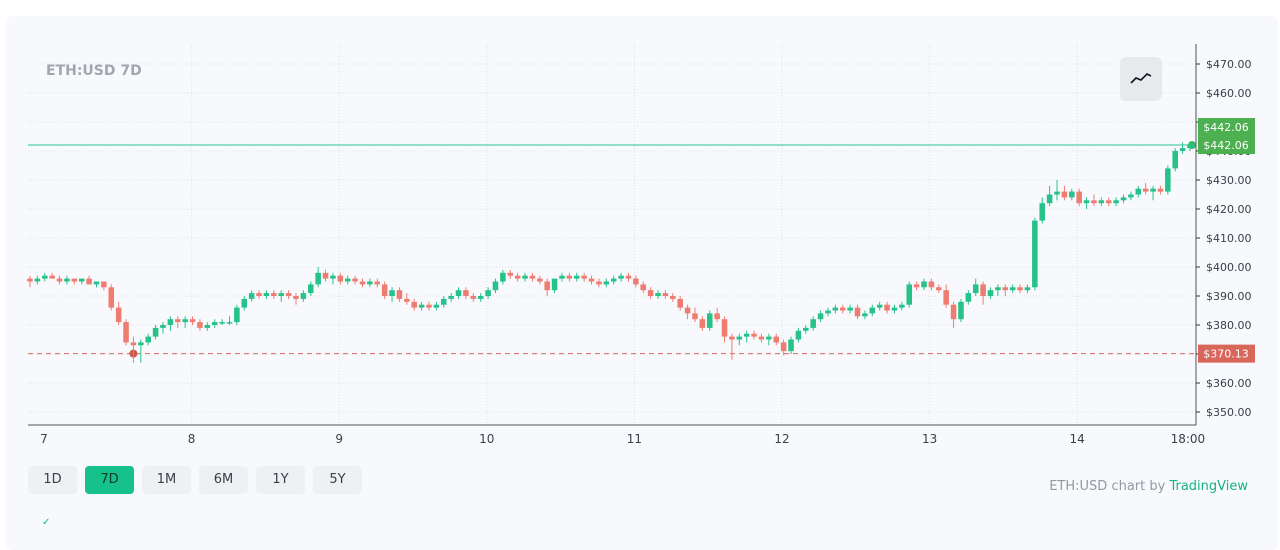  Describe the element at coordinates (1141, 79) in the screenshot. I see `chart-type-button` at that location.